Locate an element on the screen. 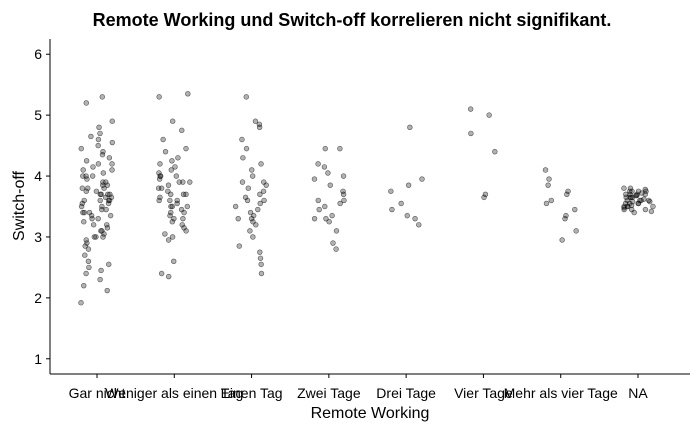 The image size is (700, 432). x-tick-label: Mehr als vier Tage is located at coordinates (561, 393).